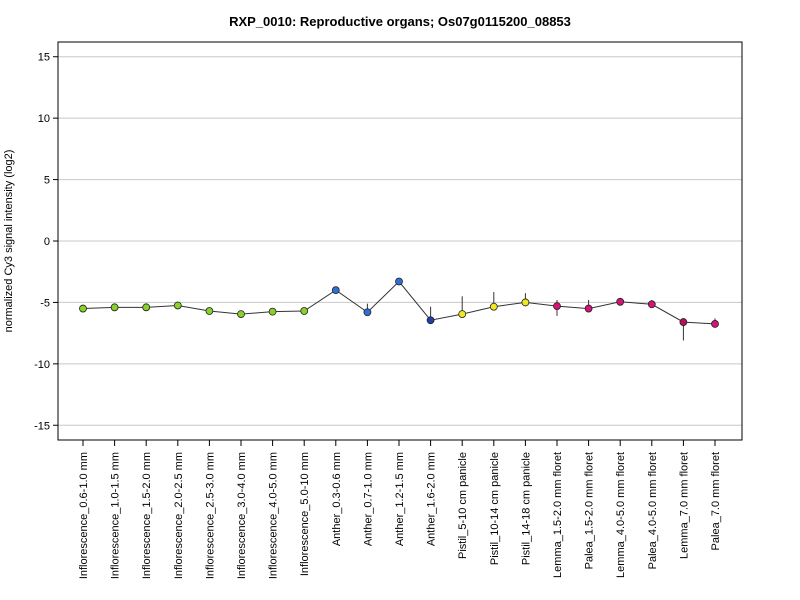 The image size is (800, 600). Describe the element at coordinates (558, 515) in the screenshot. I see `x-tick-label: Lemma_1.5-2.0 mm floret` at that location.